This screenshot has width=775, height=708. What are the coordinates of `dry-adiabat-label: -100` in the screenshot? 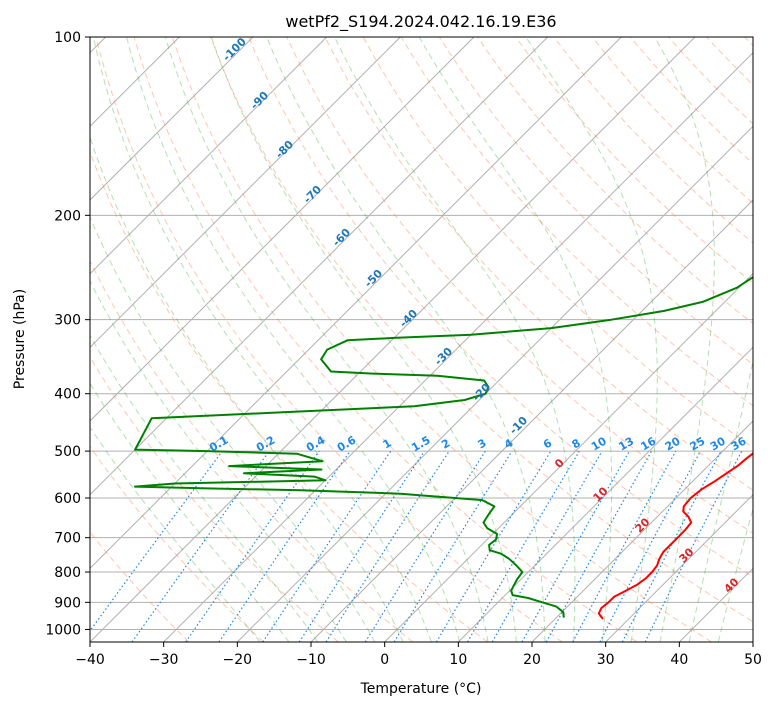 It's located at (234, 49).